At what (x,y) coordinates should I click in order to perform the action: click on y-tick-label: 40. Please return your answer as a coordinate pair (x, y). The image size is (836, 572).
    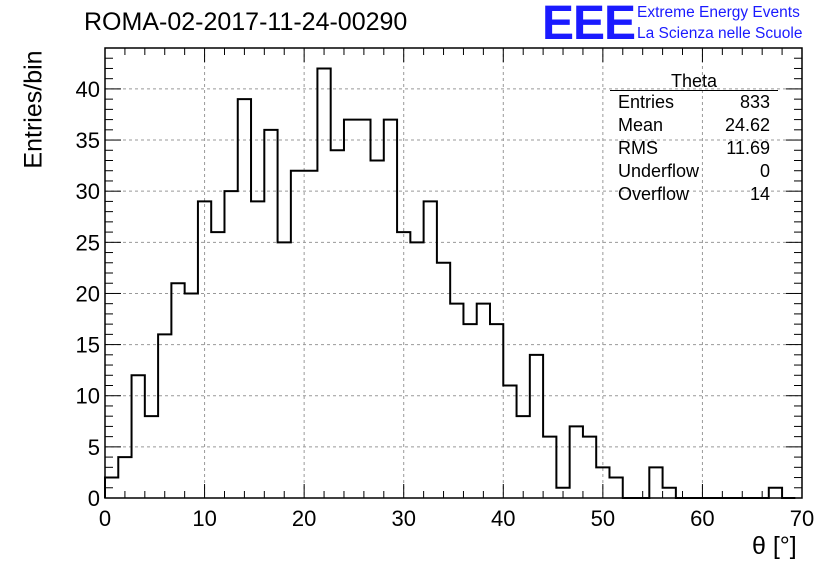
    Looking at the image, I should click on (88, 89).